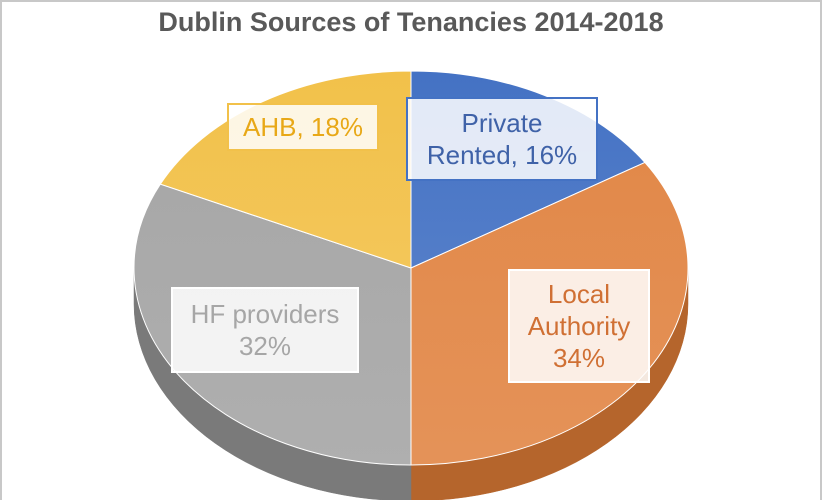 This screenshot has height=500, width=822. I want to click on data-label-ahb-line-1: AHB, 18%, so click(303, 127).